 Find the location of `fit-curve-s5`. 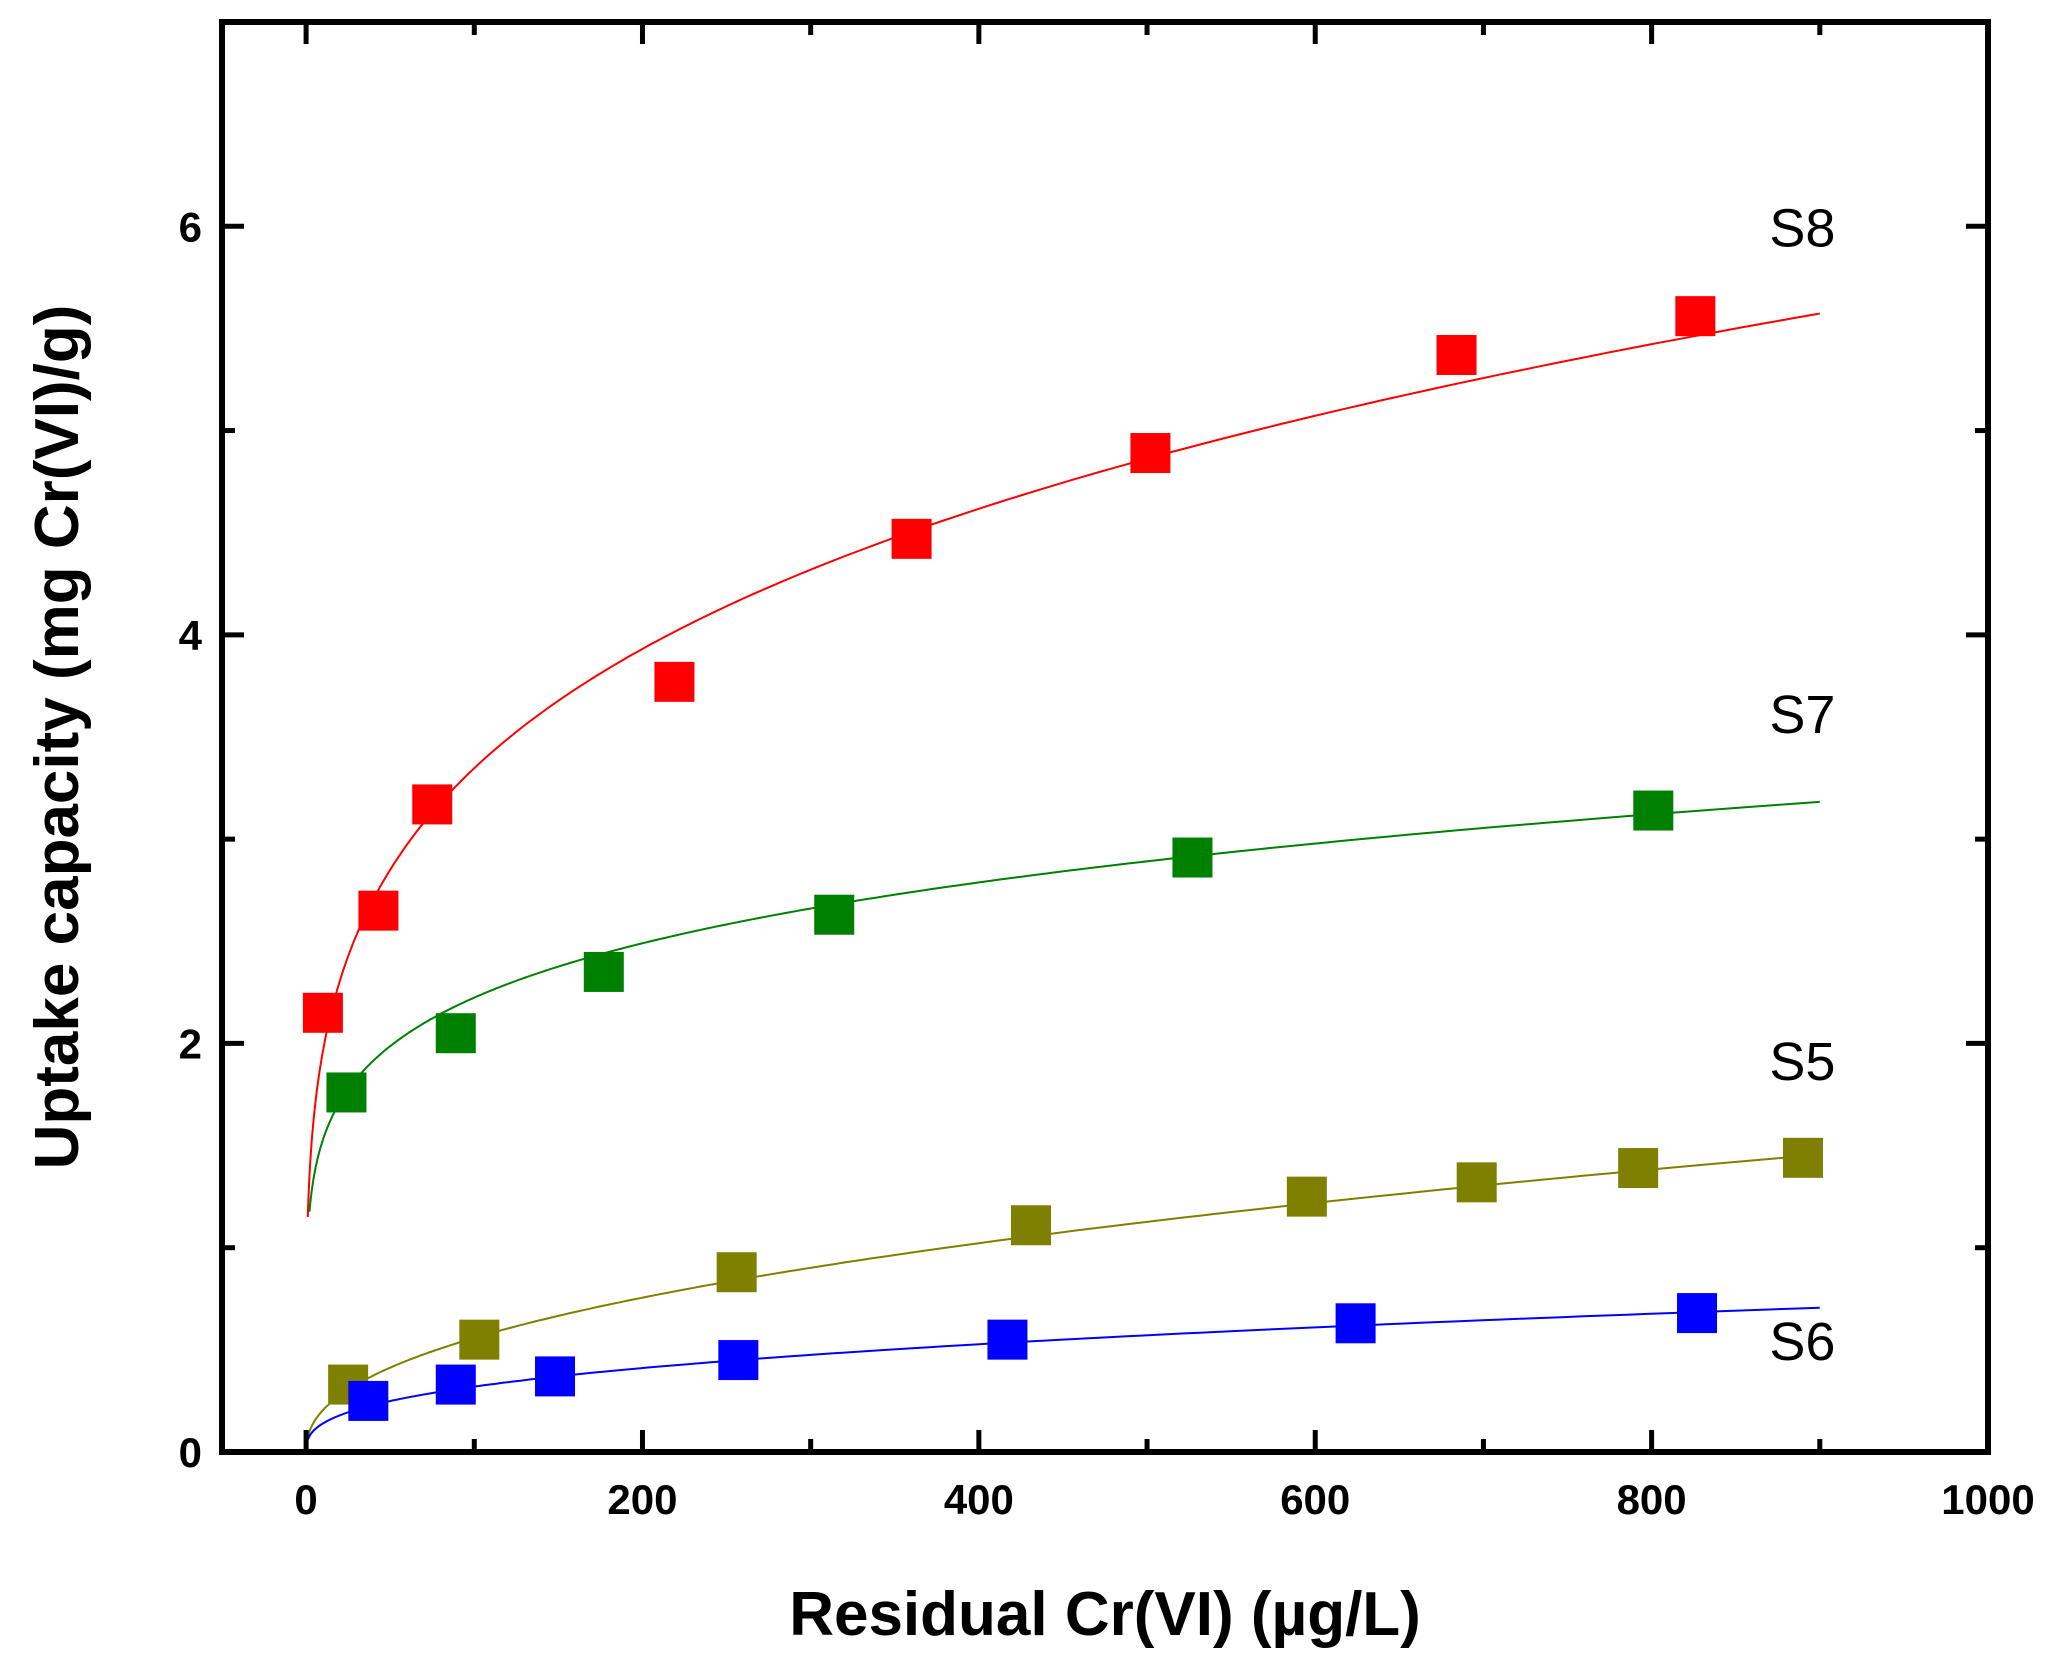

fit-curve-s5 is located at coordinates (1063, 1295).